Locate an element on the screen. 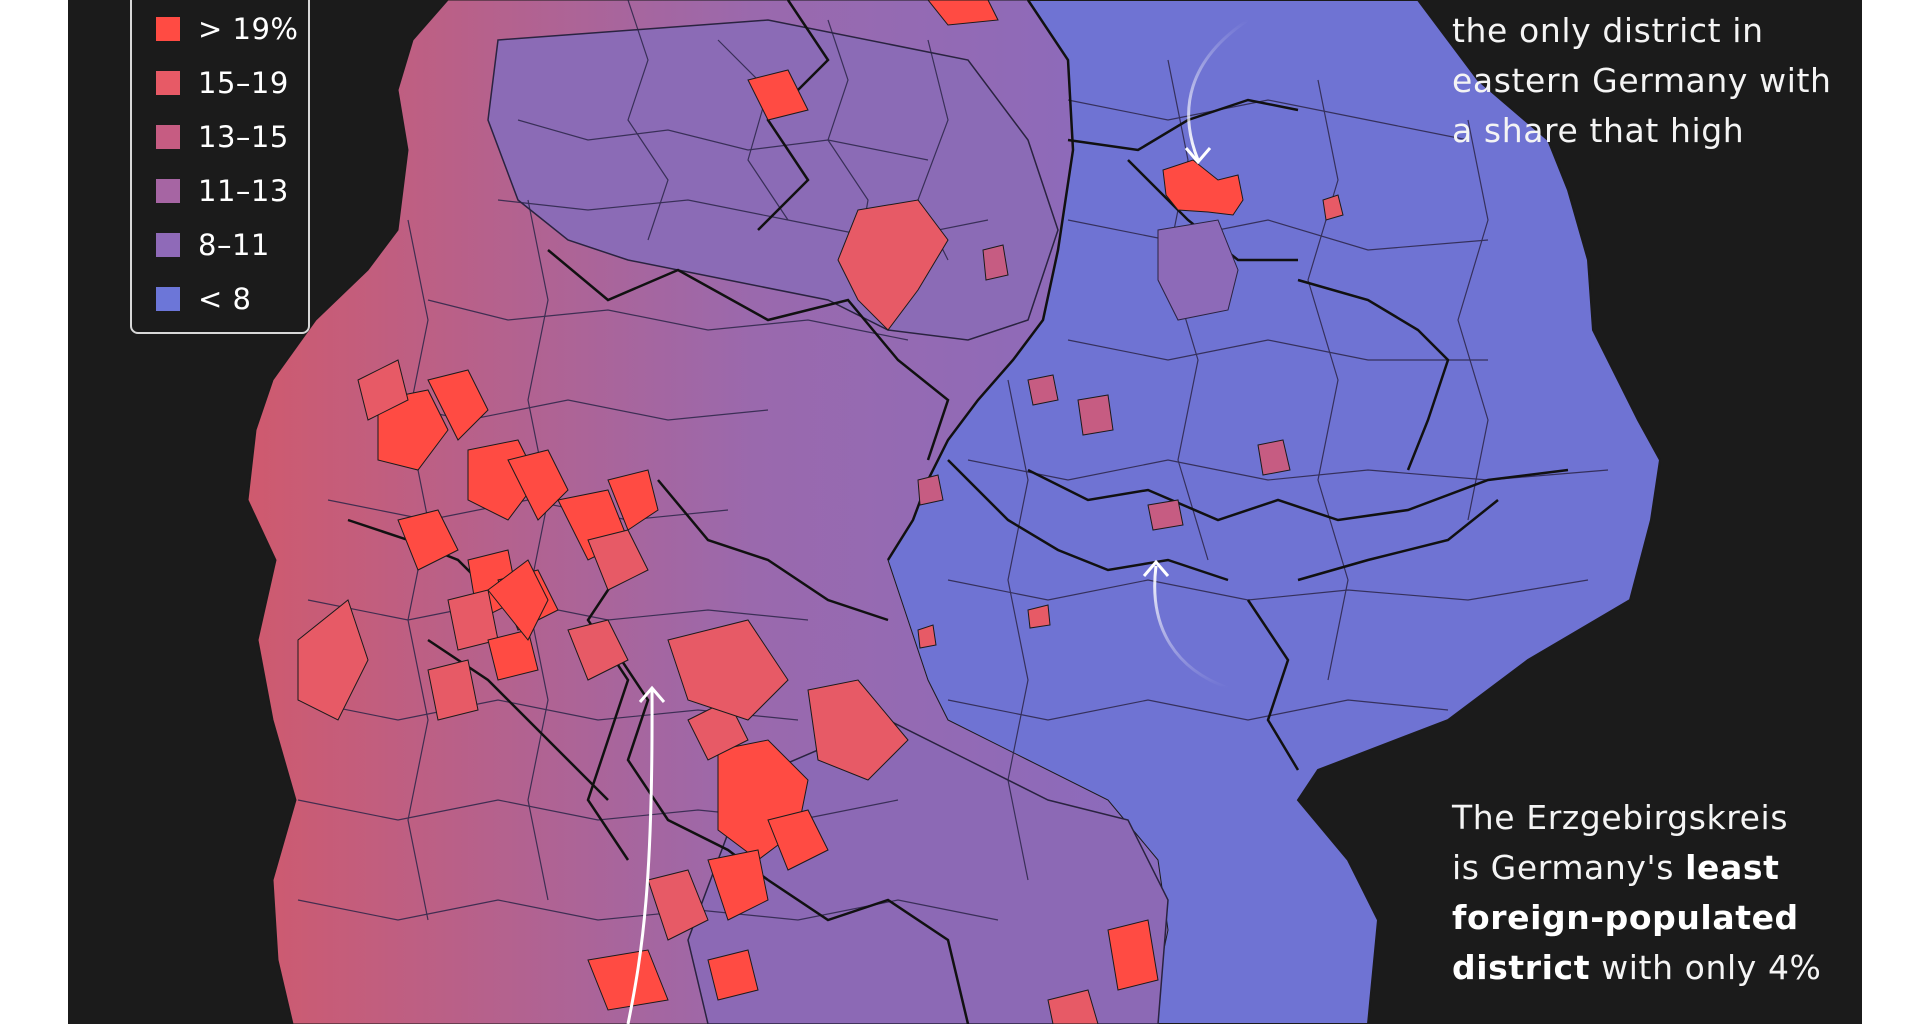  legend-item: 8–11 is located at coordinates (213, 245).